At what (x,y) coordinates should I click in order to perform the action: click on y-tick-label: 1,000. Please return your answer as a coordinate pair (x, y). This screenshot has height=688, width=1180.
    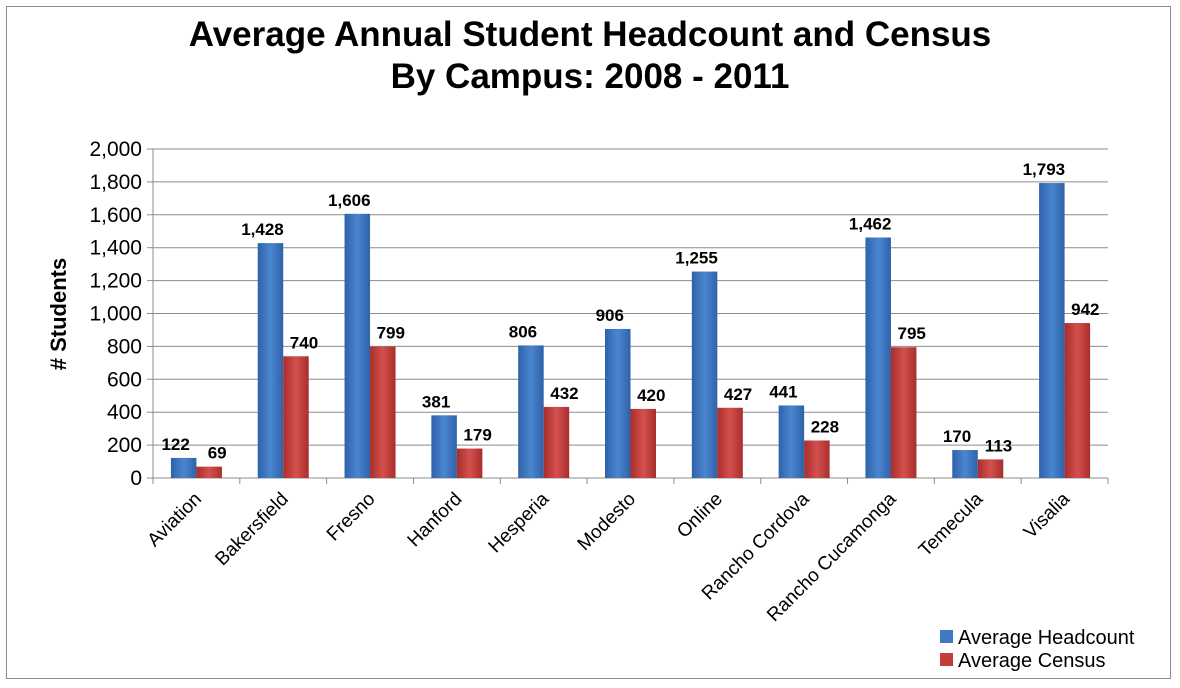
    Looking at the image, I should click on (115, 314).